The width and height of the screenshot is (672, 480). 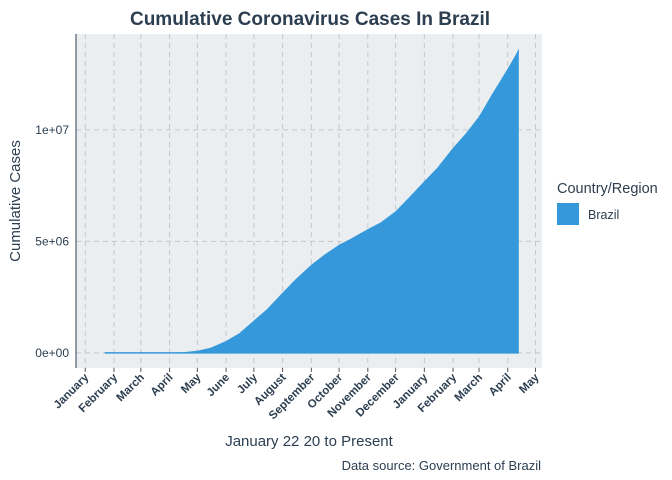 I want to click on y-tick-label: 1e+07, so click(x=52, y=130).